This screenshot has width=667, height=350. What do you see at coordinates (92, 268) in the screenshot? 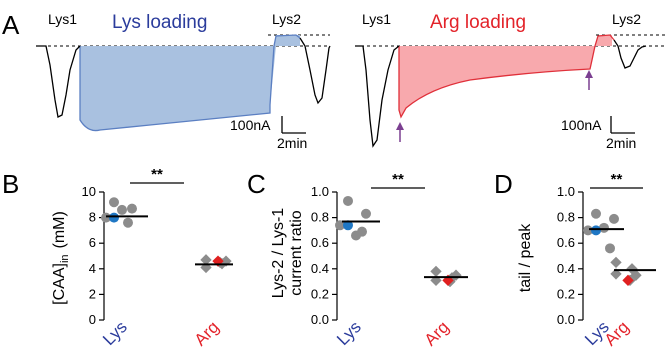
I see `y-tick-label: 4` at bounding box center [92, 268].